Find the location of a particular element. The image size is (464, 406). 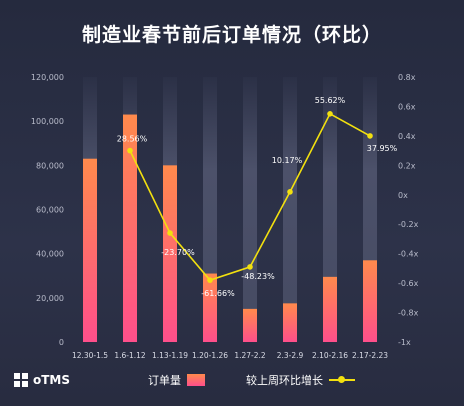

y-left-tick-label: 100,000 is located at coordinates (47, 121).